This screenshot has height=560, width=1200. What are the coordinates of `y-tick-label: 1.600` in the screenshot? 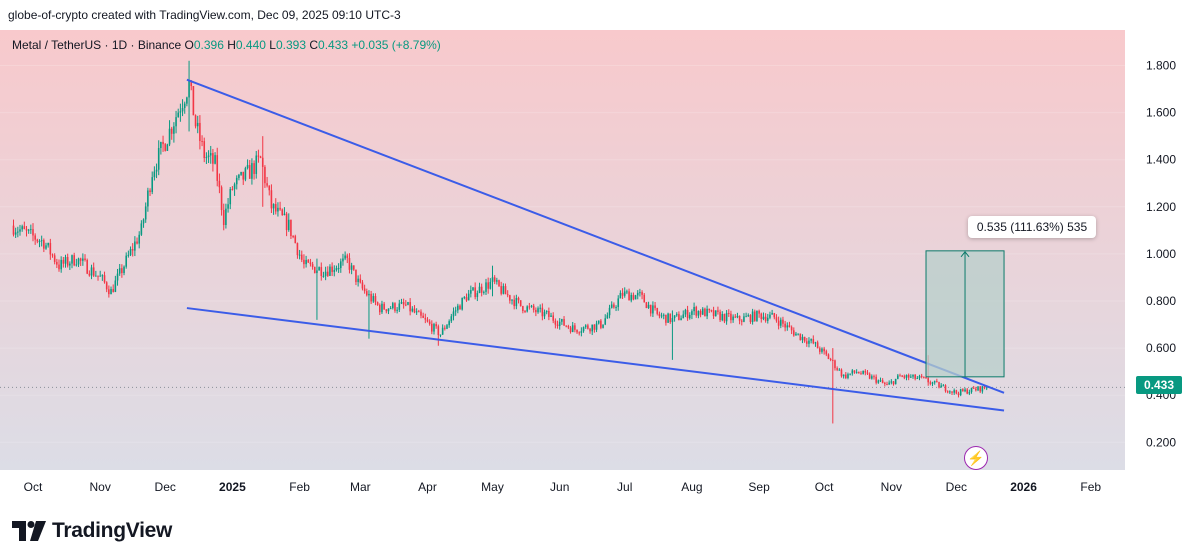 It's located at (1161, 113).